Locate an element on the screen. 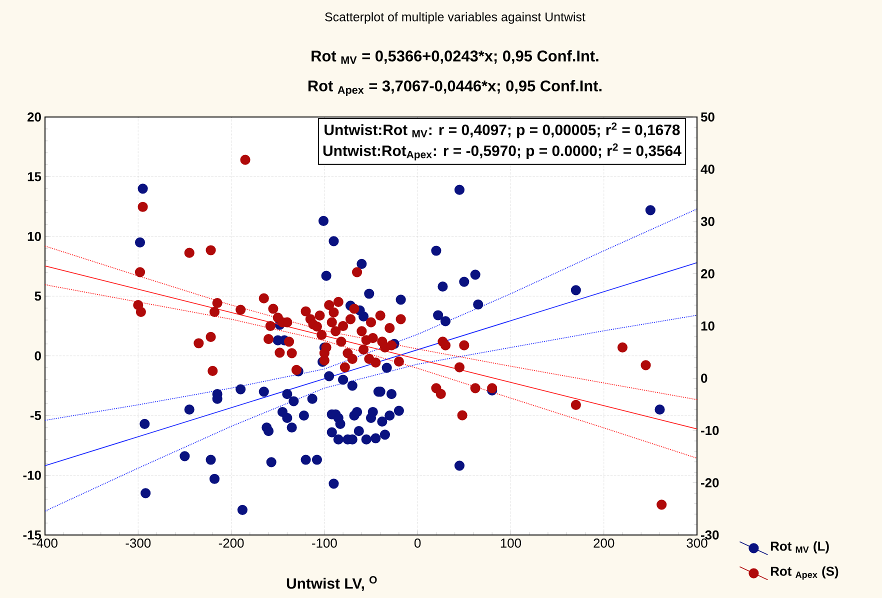 The width and height of the screenshot is (882, 598). y-tick-label: -10 is located at coordinates (32, 475).